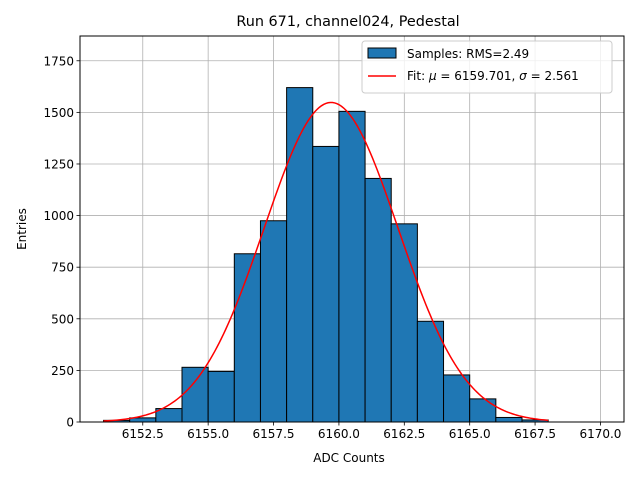 The width and height of the screenshot is (640, 480). Describe the element at coordinates (600, 434) in the screenshot. I see `x-tick-label: 6170.0` at that location.